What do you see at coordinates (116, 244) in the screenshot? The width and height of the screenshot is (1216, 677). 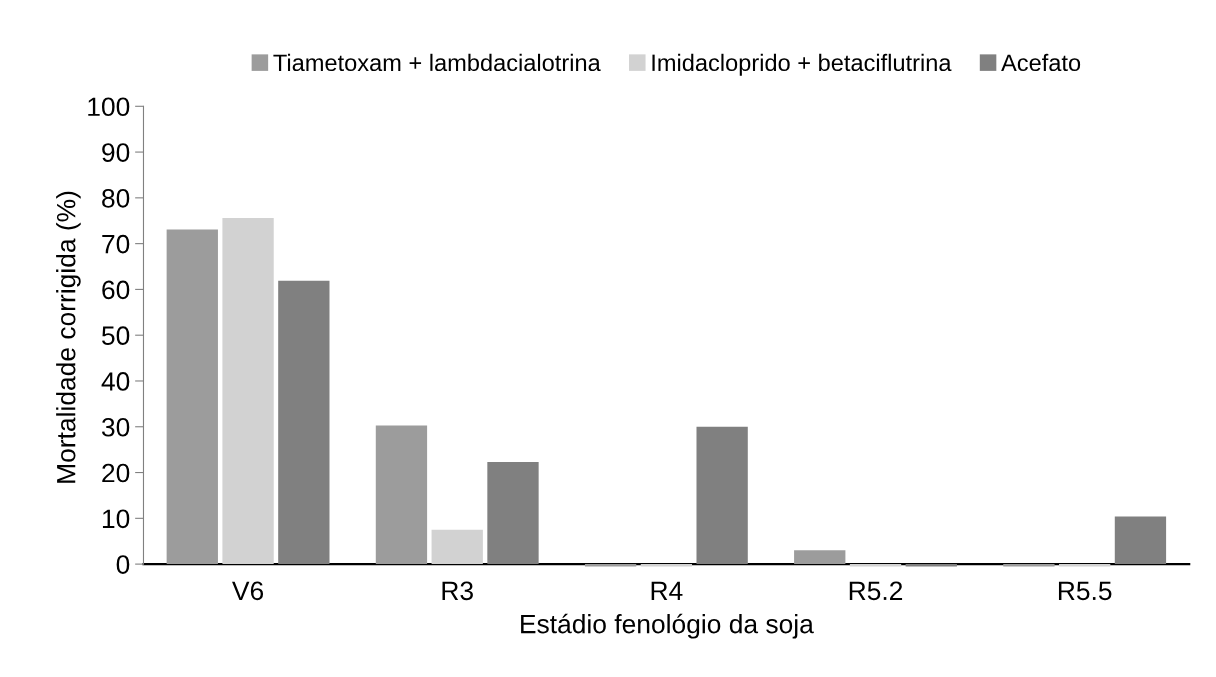 I see `y-tick-label: 70` at bounding box center [116, 244].